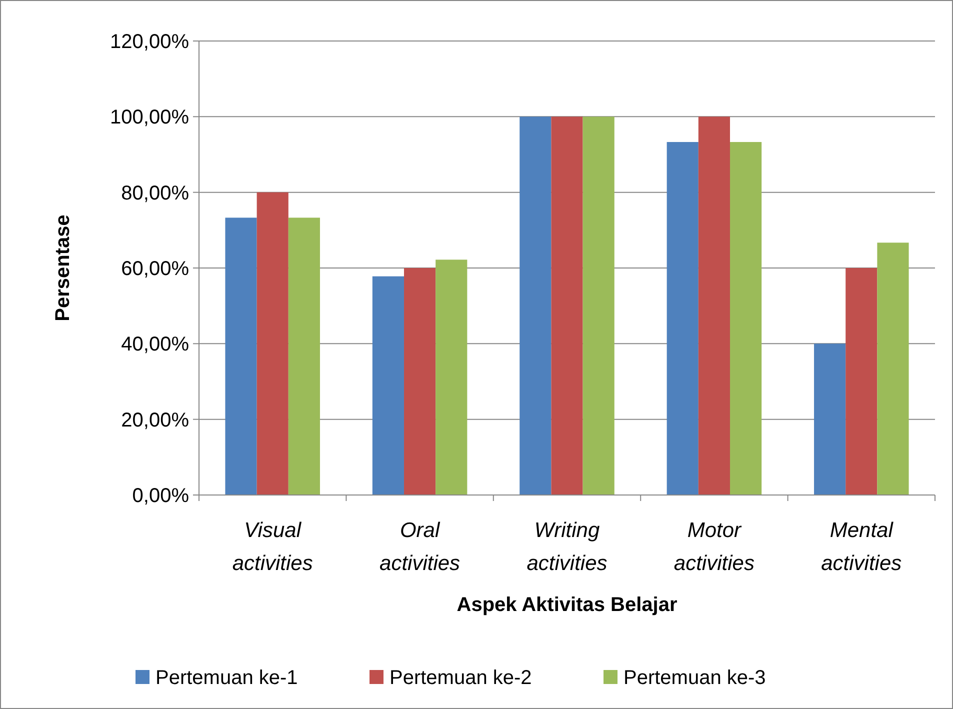 The height and width of the screenshot is (709, 953). What do you see at coordinates (567, 547) in the screenshot?
I see `x-tick-label: Writing activities` at bounding box center [567, 547].